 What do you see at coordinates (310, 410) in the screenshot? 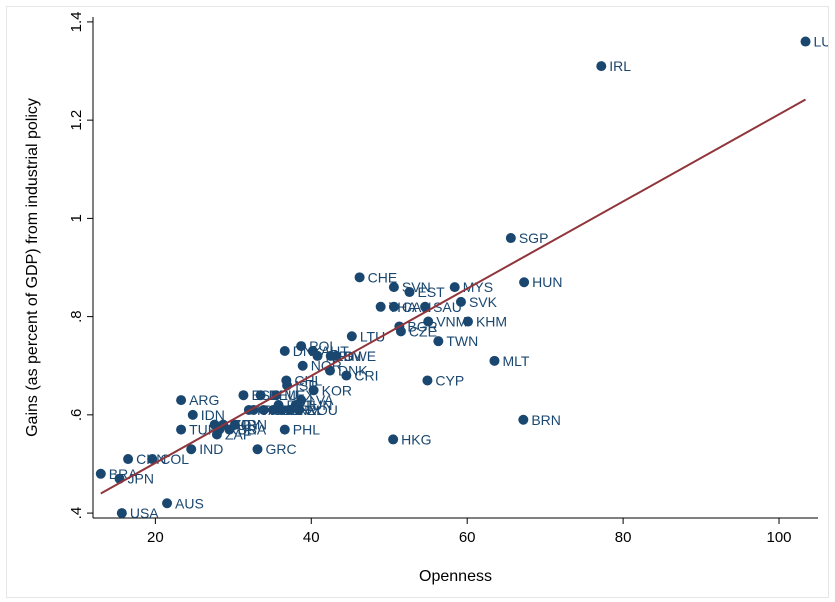
I see `point-label: NZL` at bounding box center [310, 410].